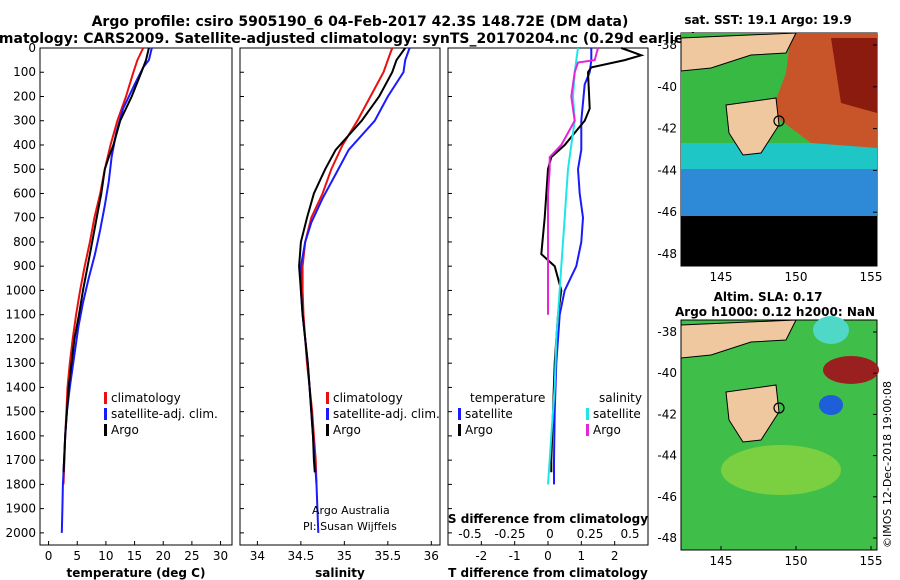 The height and width of the screenshot is (580, 900). I want to click on map-hot-region, so click(854, 75).